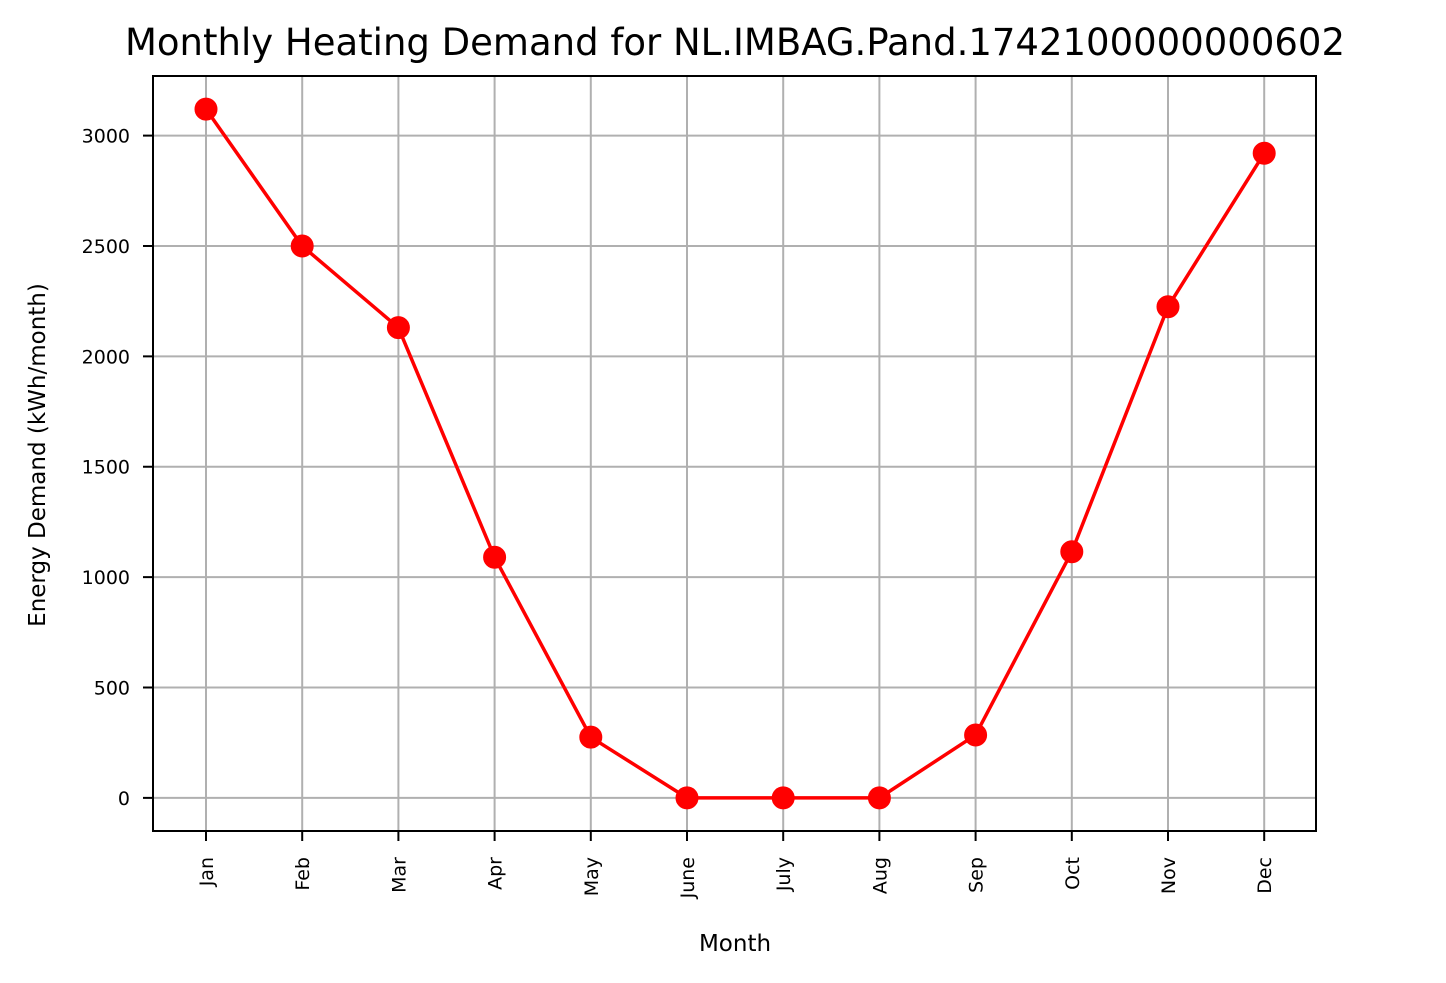  I want to click on x-tick-label: June, so click(688, 878).